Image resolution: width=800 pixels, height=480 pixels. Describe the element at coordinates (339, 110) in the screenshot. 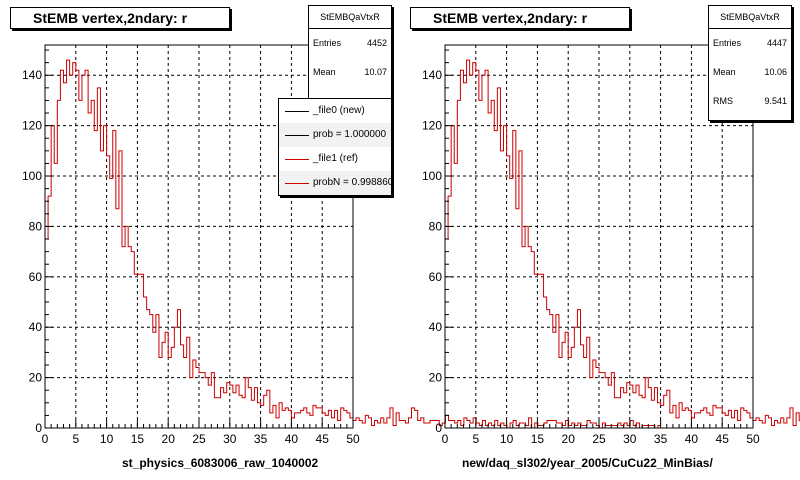

I see `legend-label-file0: _file0 (new)` at that location.